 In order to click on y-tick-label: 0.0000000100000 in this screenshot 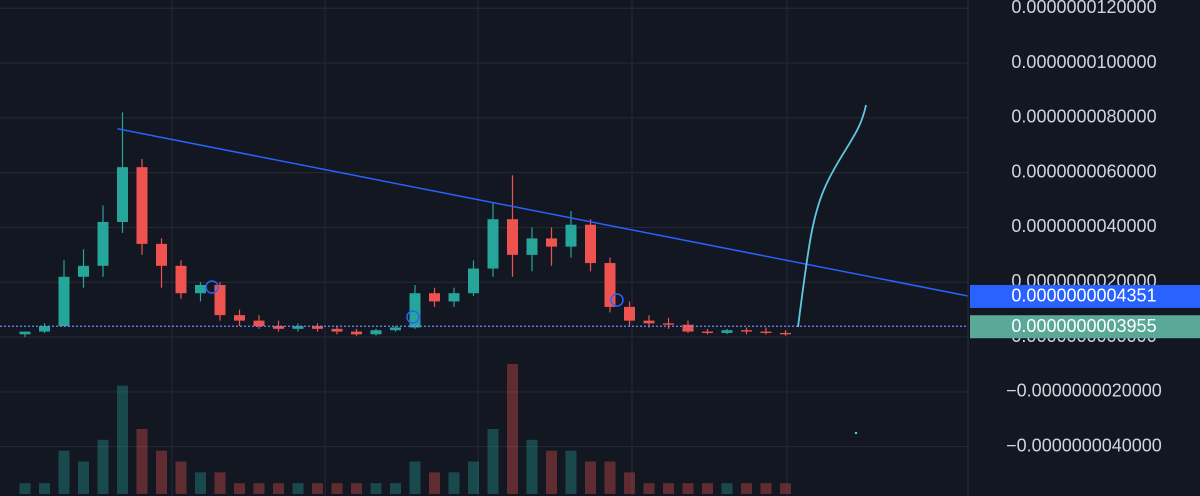, I will do `click(1083, 62)`.